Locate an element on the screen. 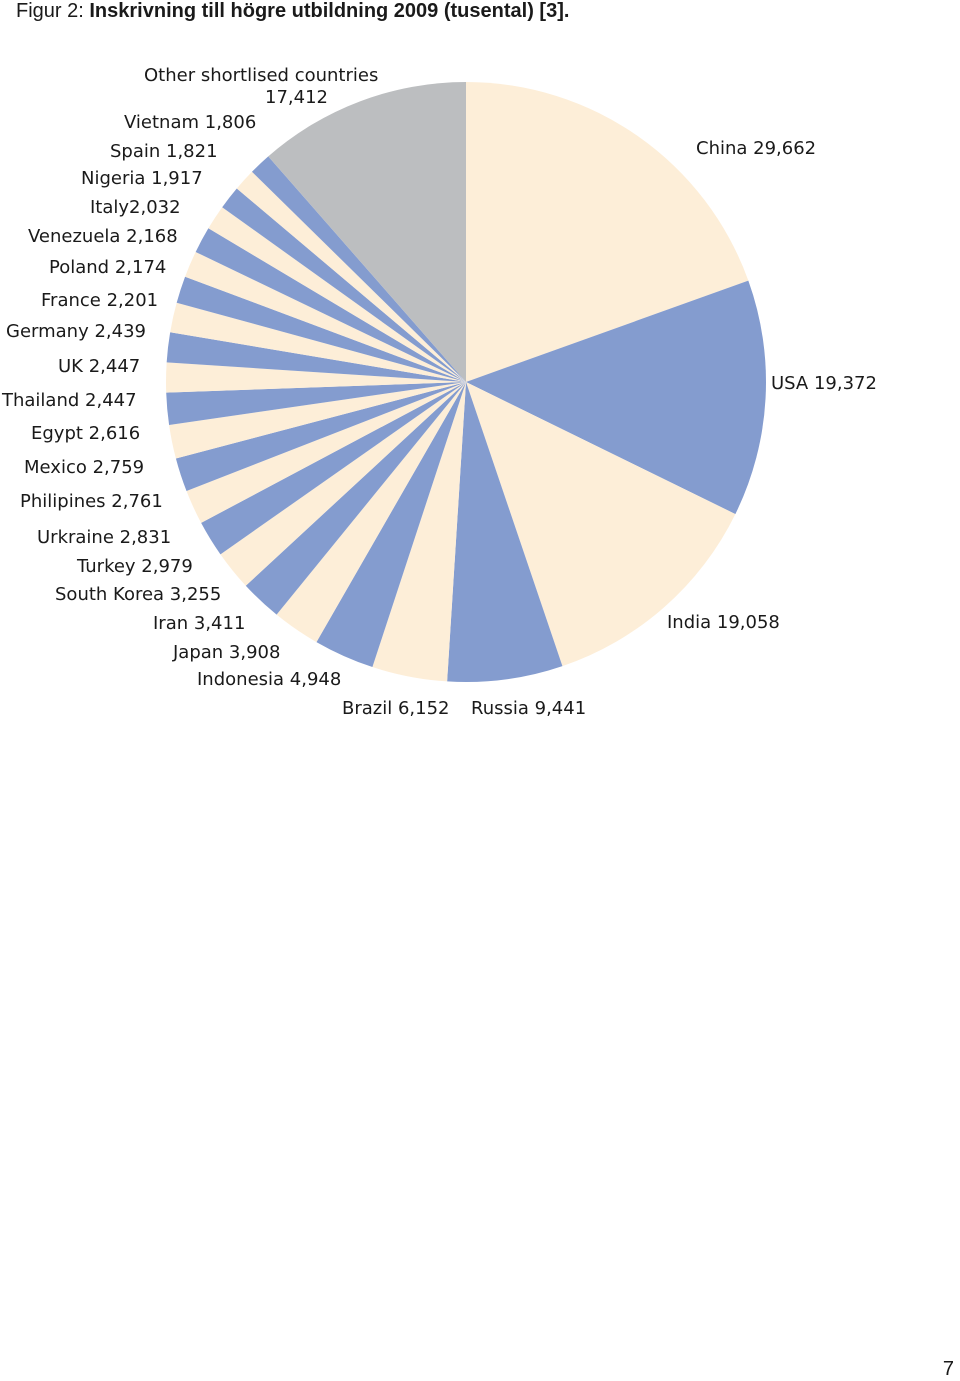 The height and width of the screenshot is (1381, 960). pie-slice-south-korea is located at coordinates (343, 484).